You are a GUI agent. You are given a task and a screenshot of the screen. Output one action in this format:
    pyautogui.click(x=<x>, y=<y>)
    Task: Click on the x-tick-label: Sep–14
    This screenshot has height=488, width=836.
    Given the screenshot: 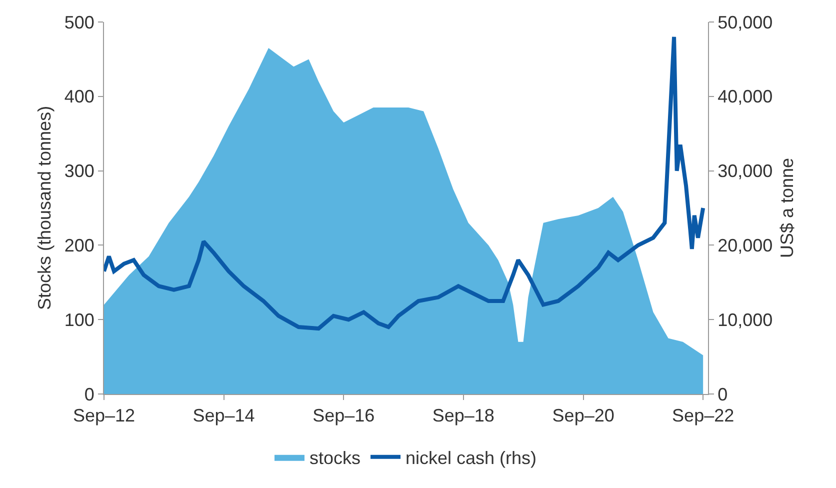 What is the action you would take?
    pyautogui.click(x=223, y=416)
    